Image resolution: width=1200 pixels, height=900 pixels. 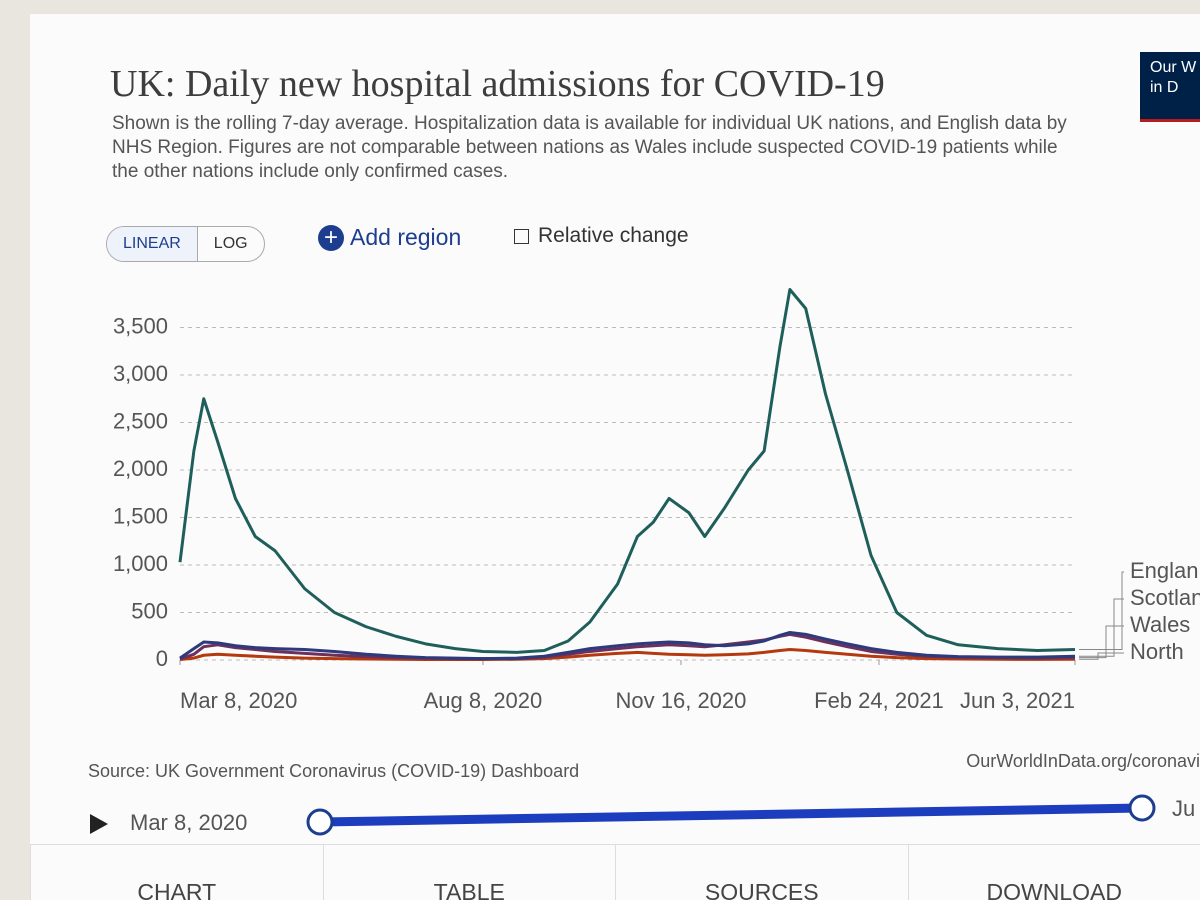 I want to click on y-tick-label: 0, so click(x=162, y=658).